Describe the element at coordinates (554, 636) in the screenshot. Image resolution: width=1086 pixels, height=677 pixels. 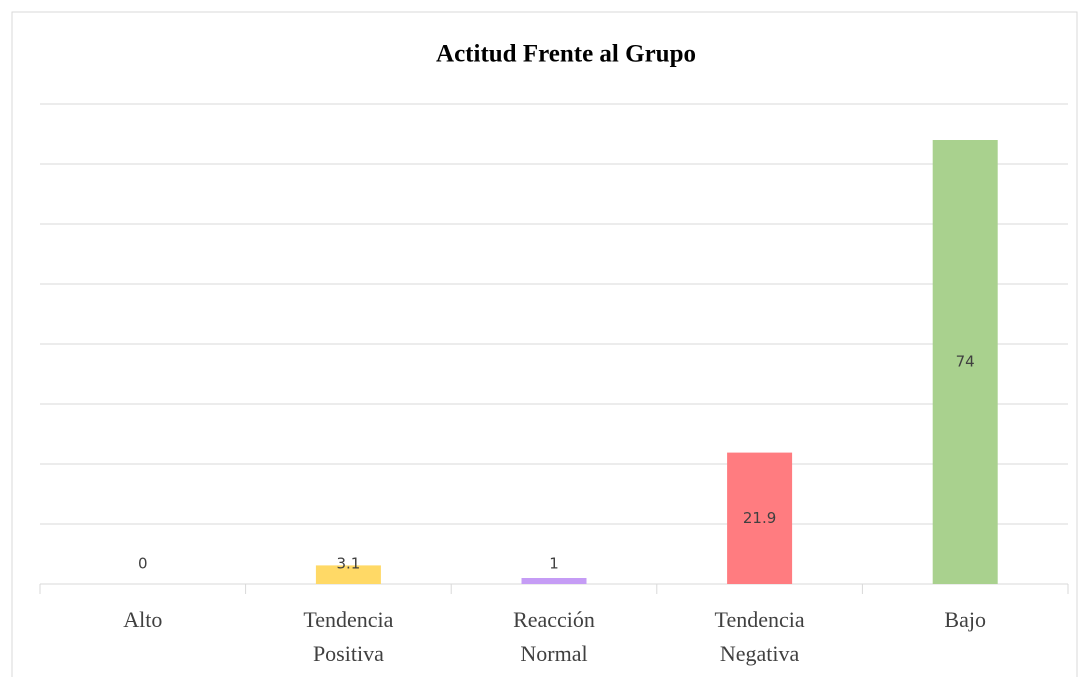
I see `x-tick-label: Reacción Normal` at that location.